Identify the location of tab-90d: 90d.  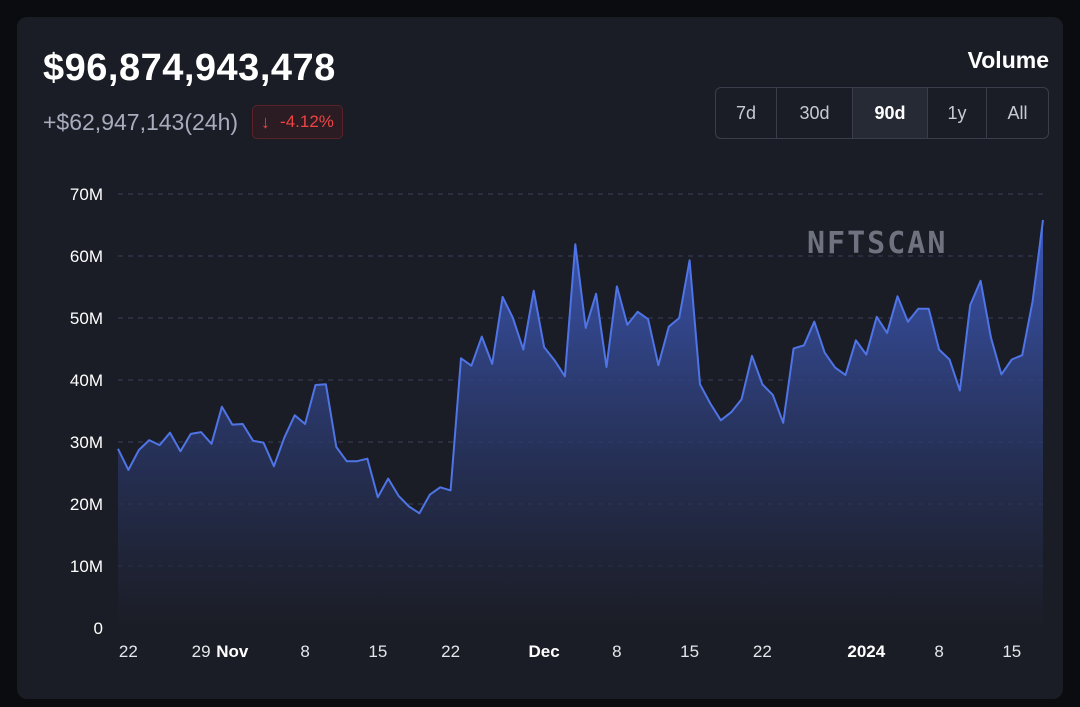
(890, 113).